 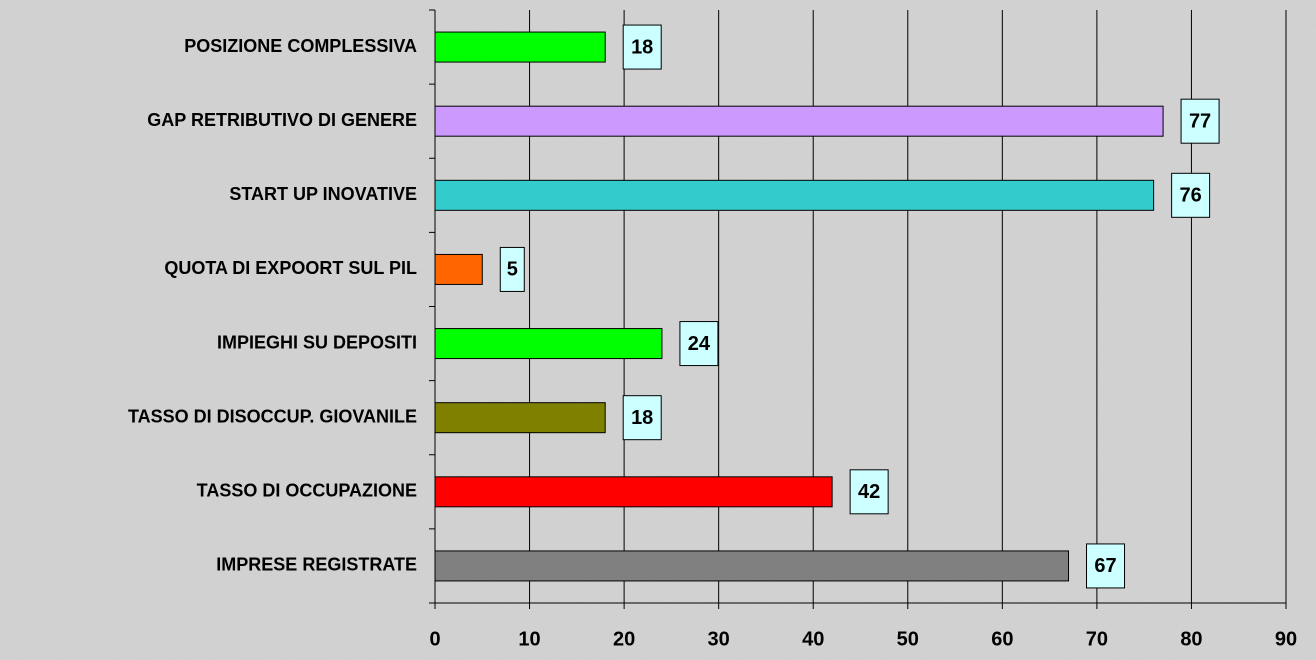 I want to click on x-tick-label: 40, so click(x=813, y=639).